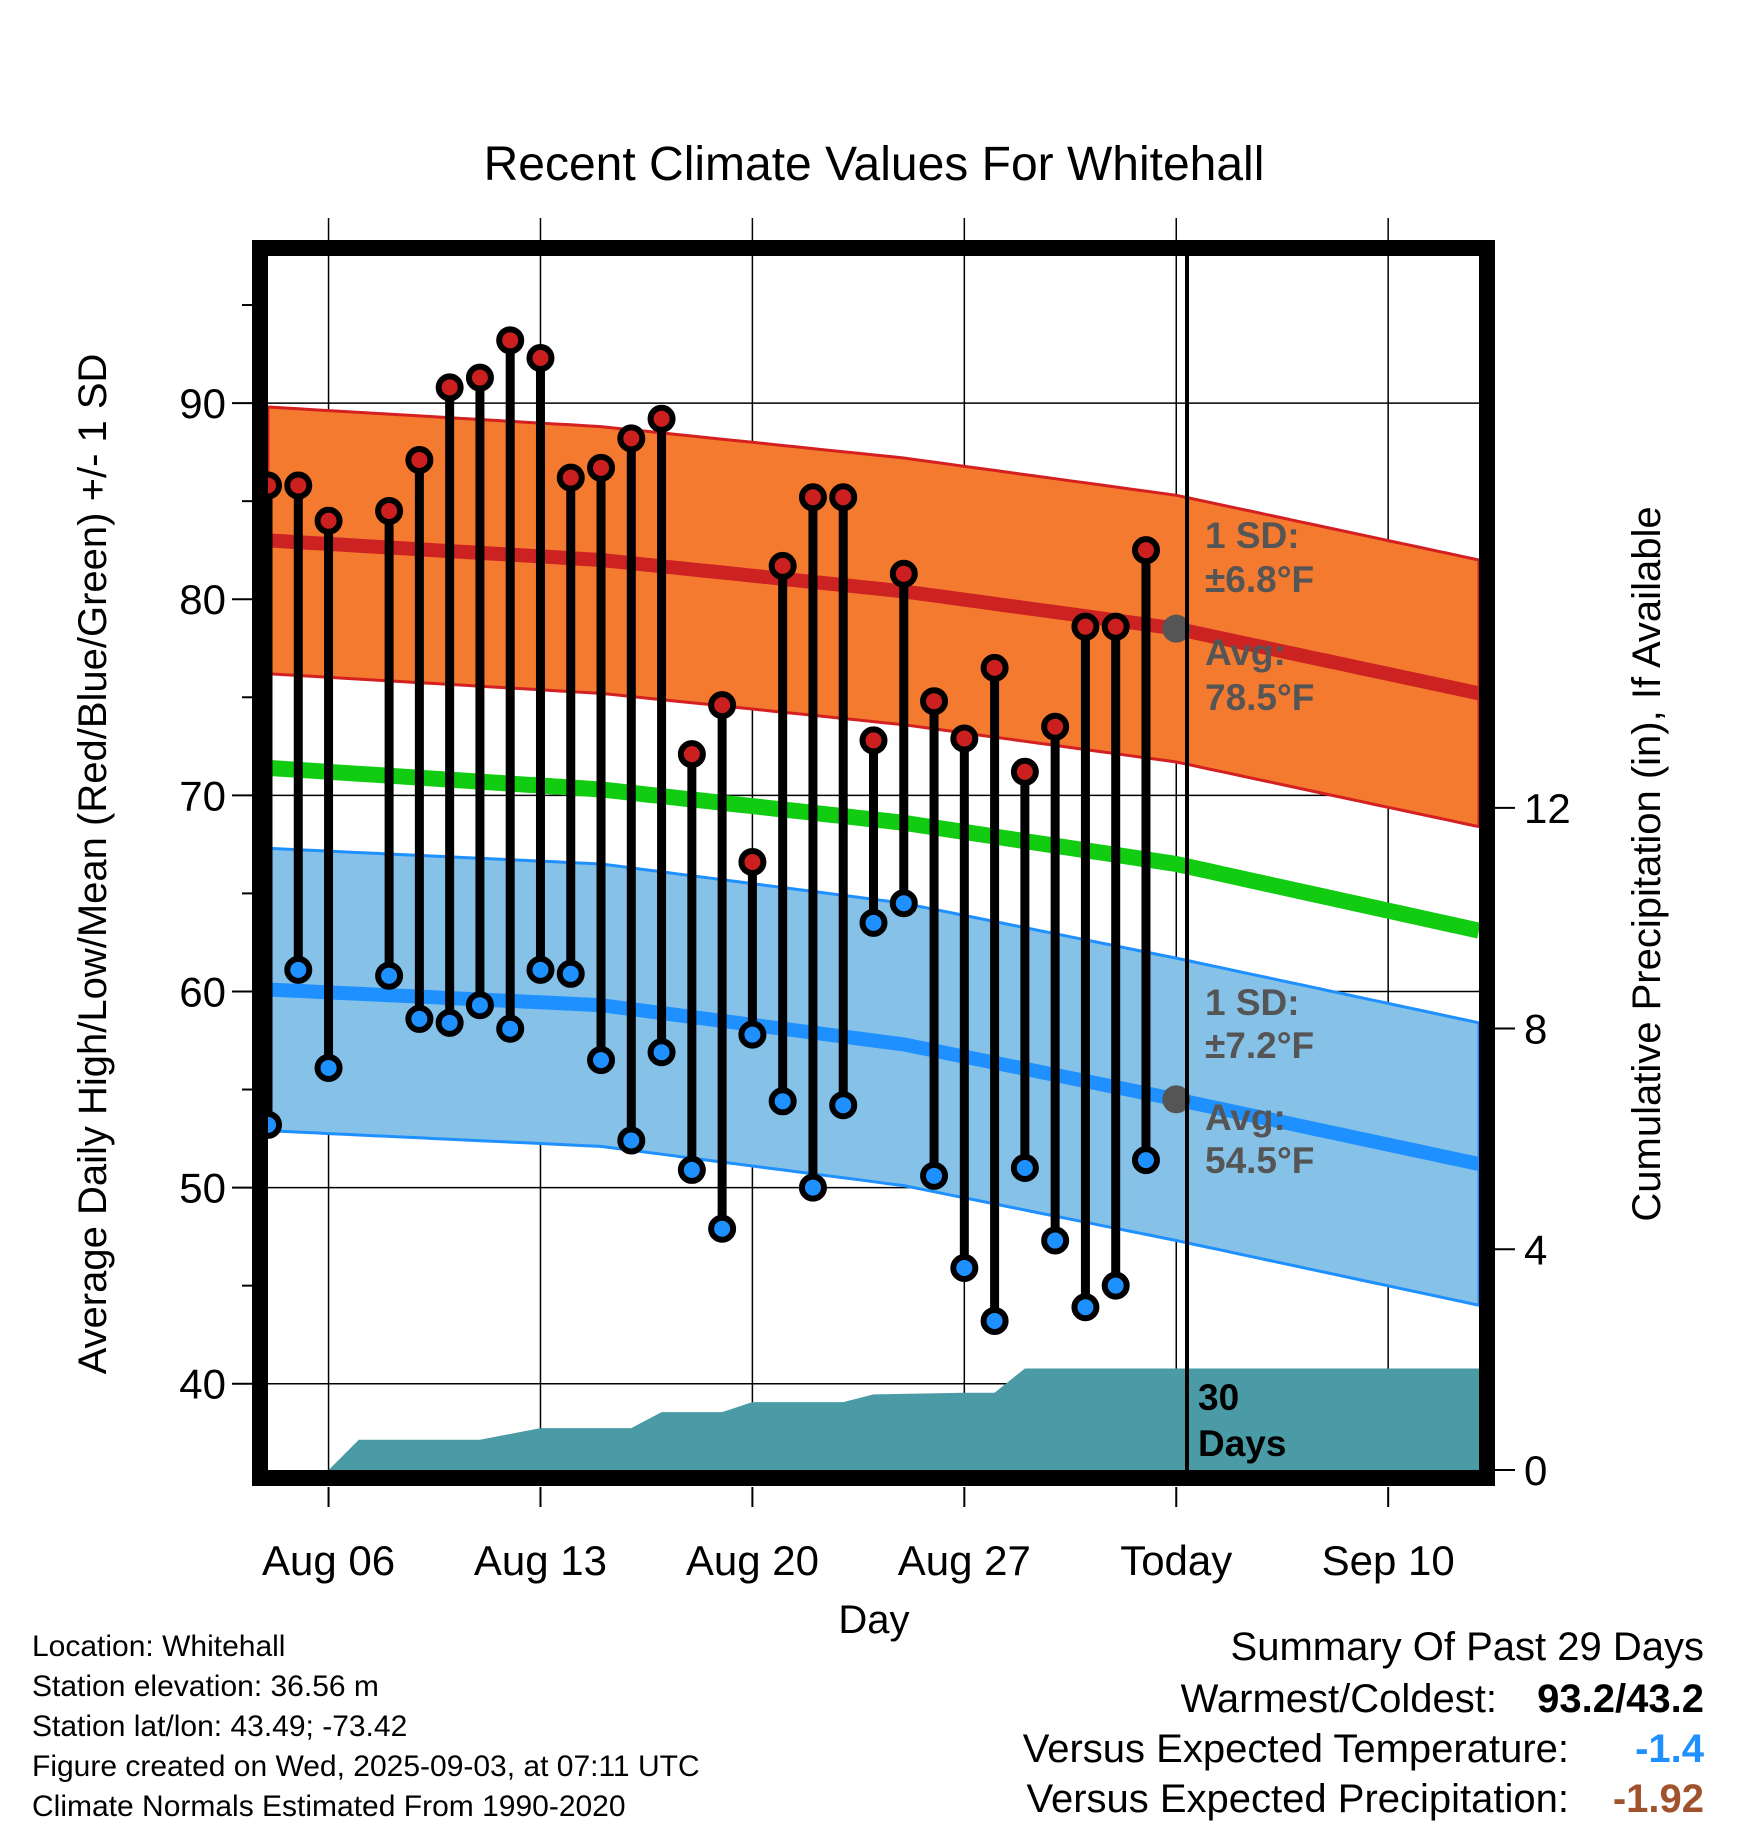 This screenshot has height=1828, width=1748. What do you see at coordinates (1176, 628) in the screenshot?
I see `high-avg-today-marker` at bounding box center [1176, 628].